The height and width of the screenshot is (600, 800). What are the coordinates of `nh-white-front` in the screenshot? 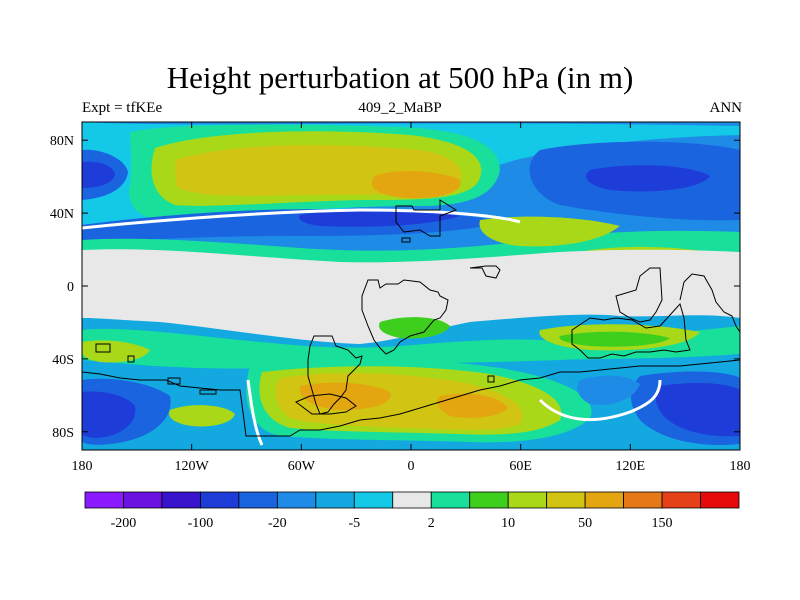 It's located at (301, 219).